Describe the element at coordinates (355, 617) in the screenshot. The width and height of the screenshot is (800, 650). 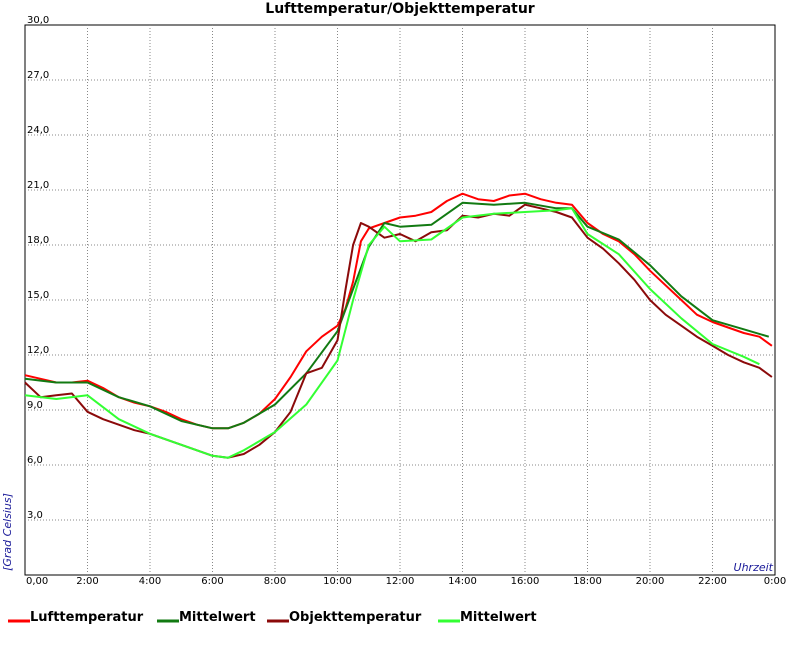
I see `legend-label: Objekttemperatur` at that location.